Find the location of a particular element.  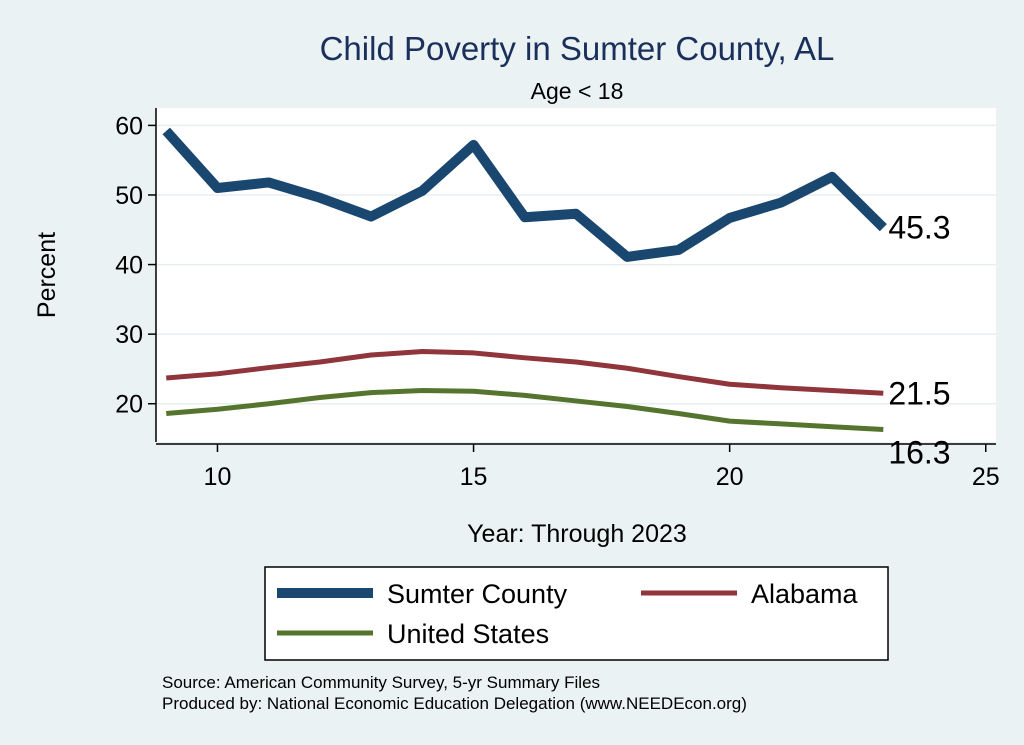

end-labels: 45.3 21.5 16.3 is located at coordinates (919, 340).